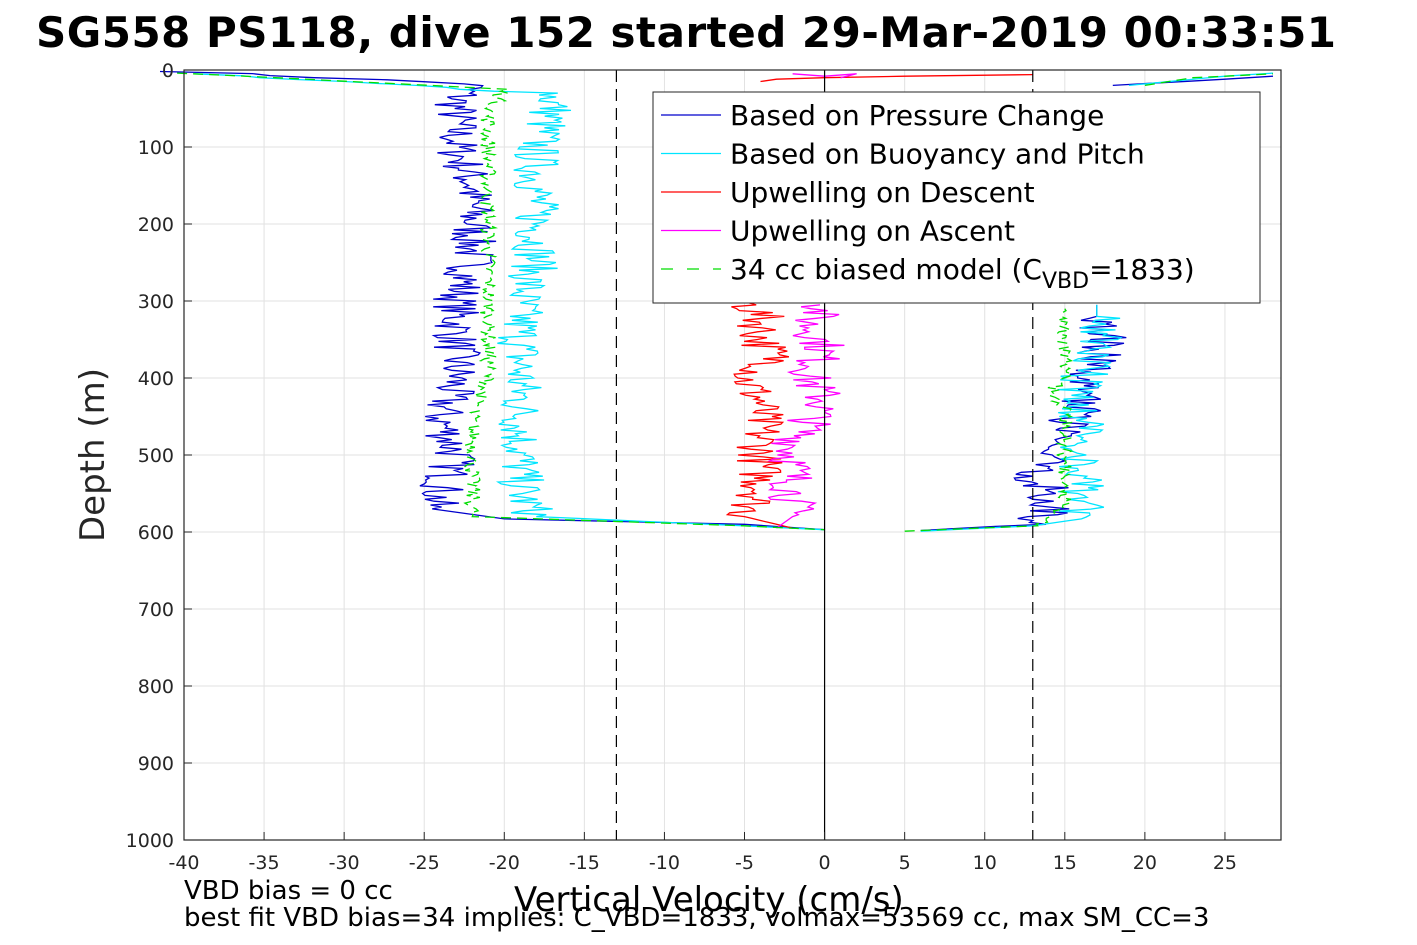  Describe the element at coordinates (156, 610) in the screenshot. I see `y-tick-label: 700` at that location.